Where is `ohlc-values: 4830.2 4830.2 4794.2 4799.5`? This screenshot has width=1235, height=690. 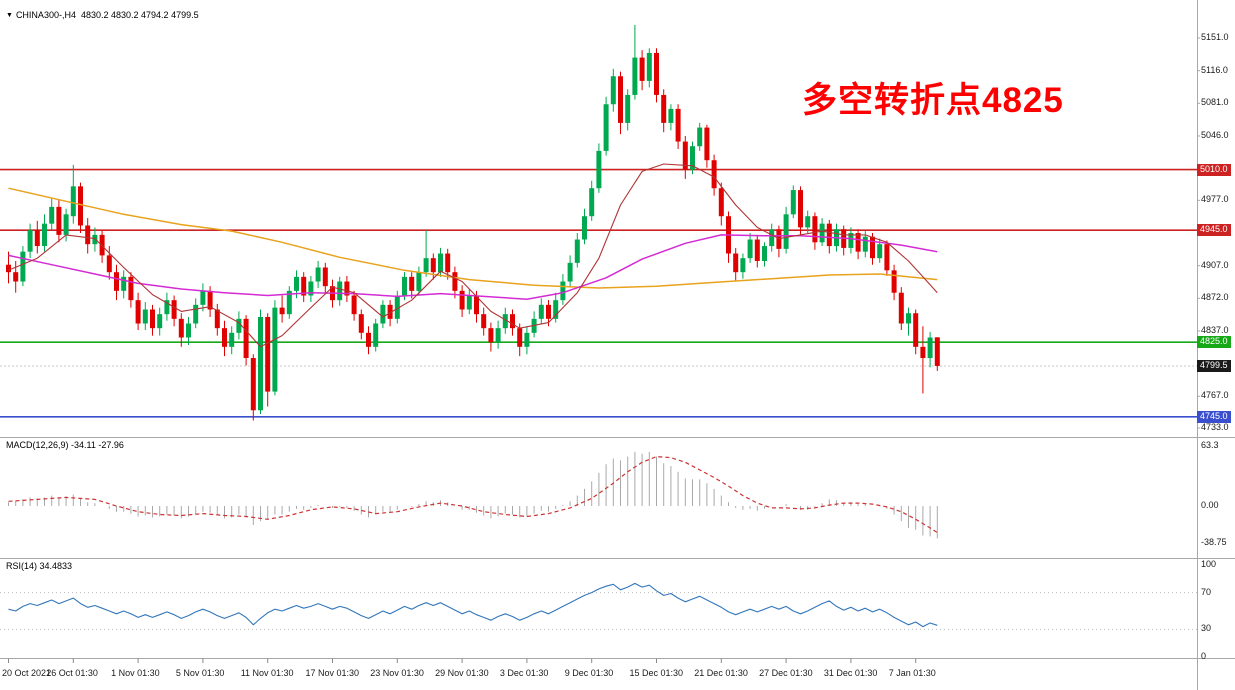 ohlc-values: 4830.2 4830.2 4794.2 4799.5 is located at coordinates (139, 15).